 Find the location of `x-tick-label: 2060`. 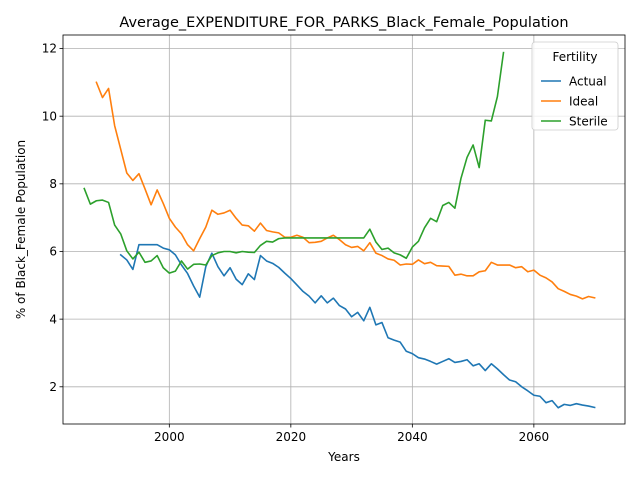

x-tick-label: 2060 is located at coordinates (534, 437).